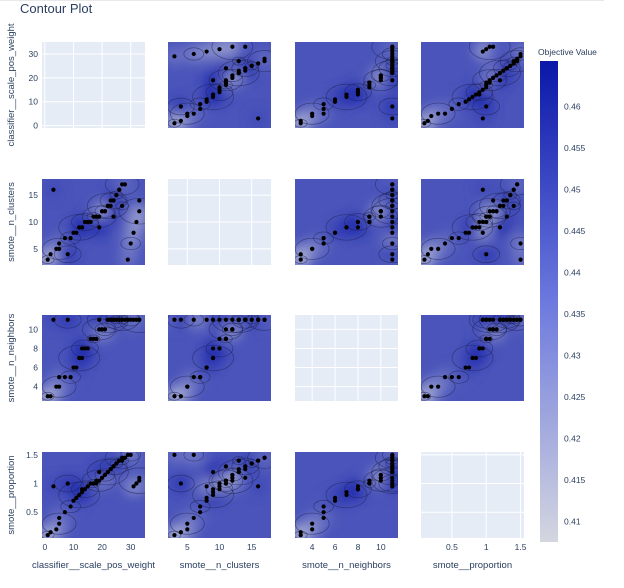 The image size is (624, 588). I want to click on panel-r1-c2, so click(352, 221).